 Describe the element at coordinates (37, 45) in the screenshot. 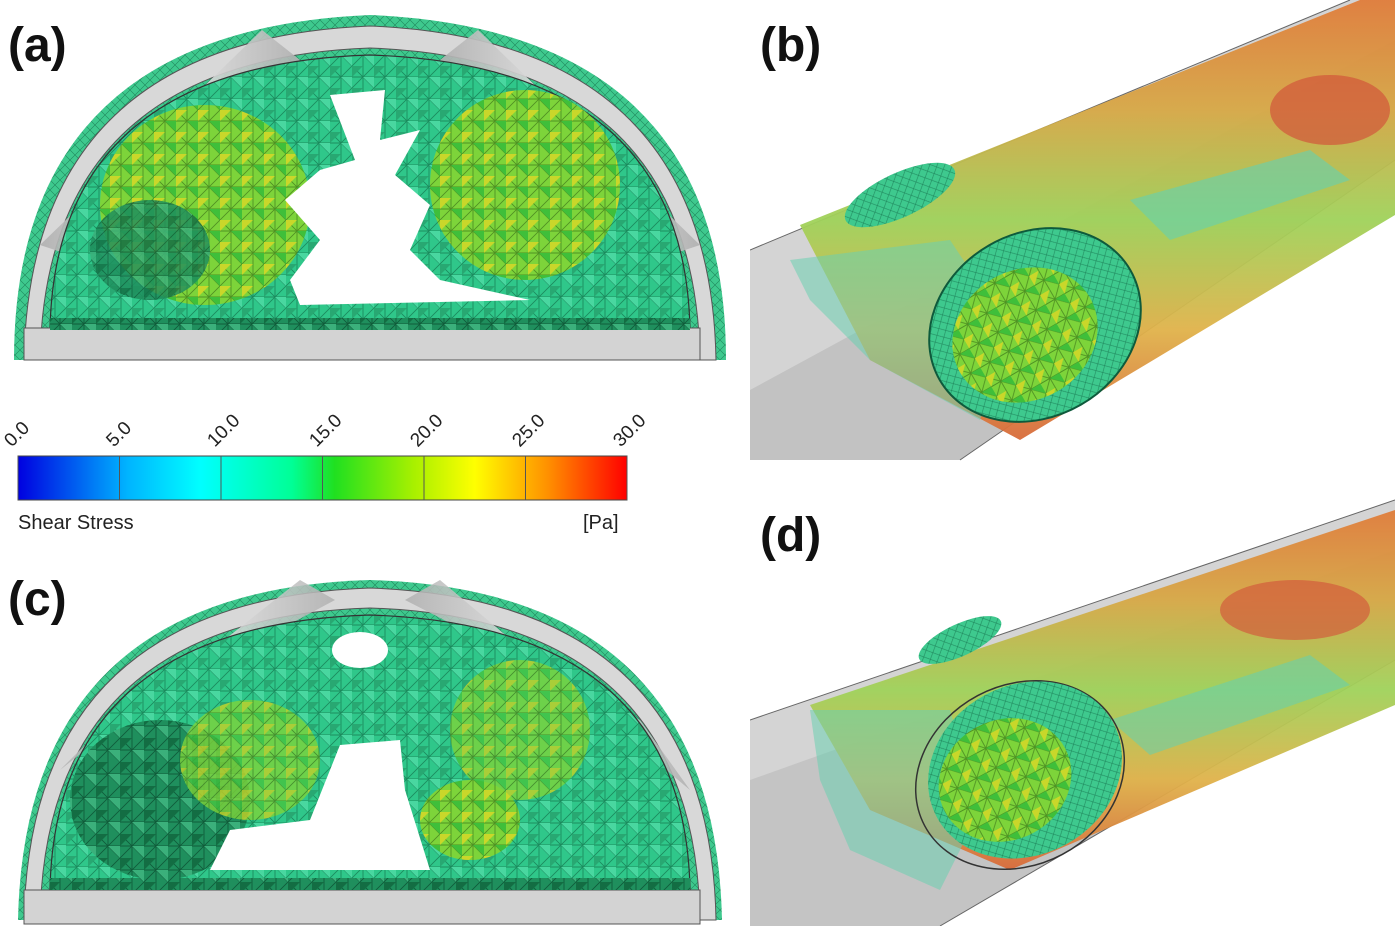

I see `panel-a-label: (a)` at that location.